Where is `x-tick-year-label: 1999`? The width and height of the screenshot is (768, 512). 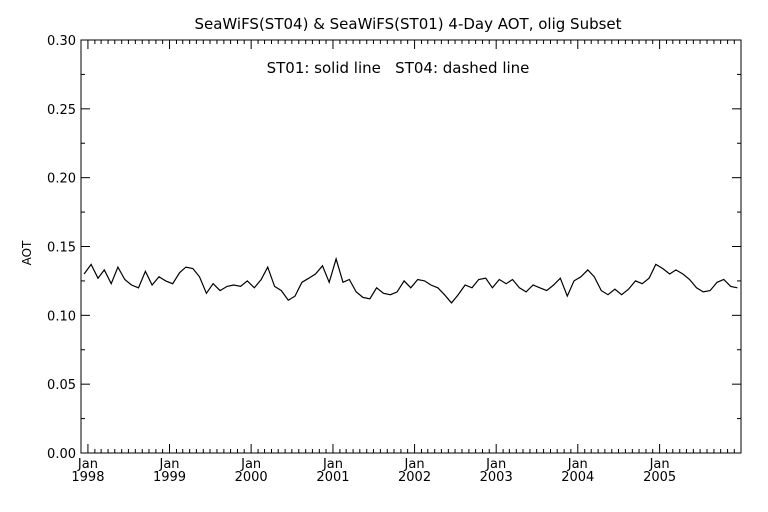 x-tick-year-label: 1999 is located at coordinates (169, 477).